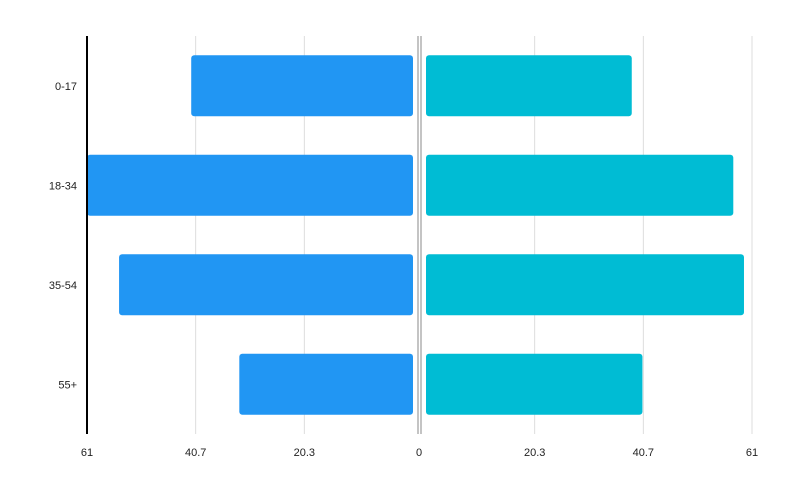 The image size is (800, 500). Describe the element at coordinates (63, 286) in the screenshot. I see `category-label: 35-54` at that location.